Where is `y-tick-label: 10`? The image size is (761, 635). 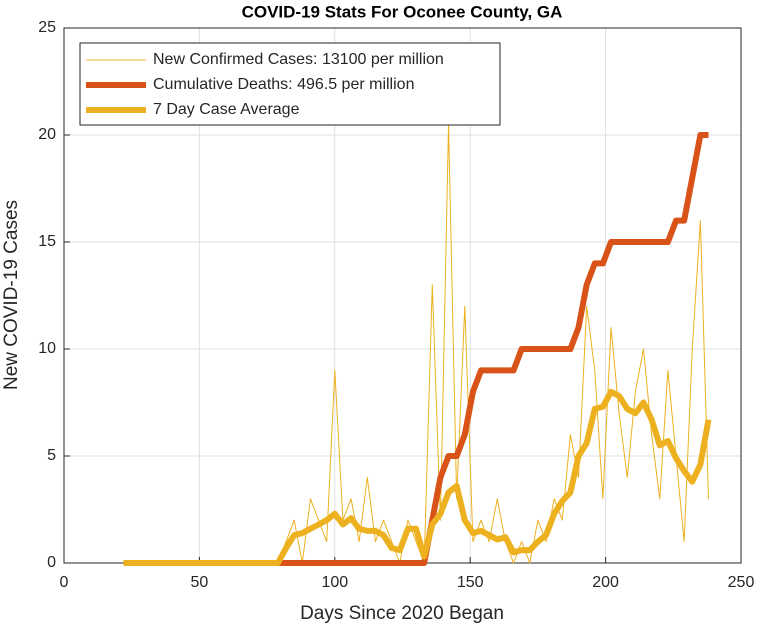 y-tick-label: 10 is located at coordinates (47, 348).